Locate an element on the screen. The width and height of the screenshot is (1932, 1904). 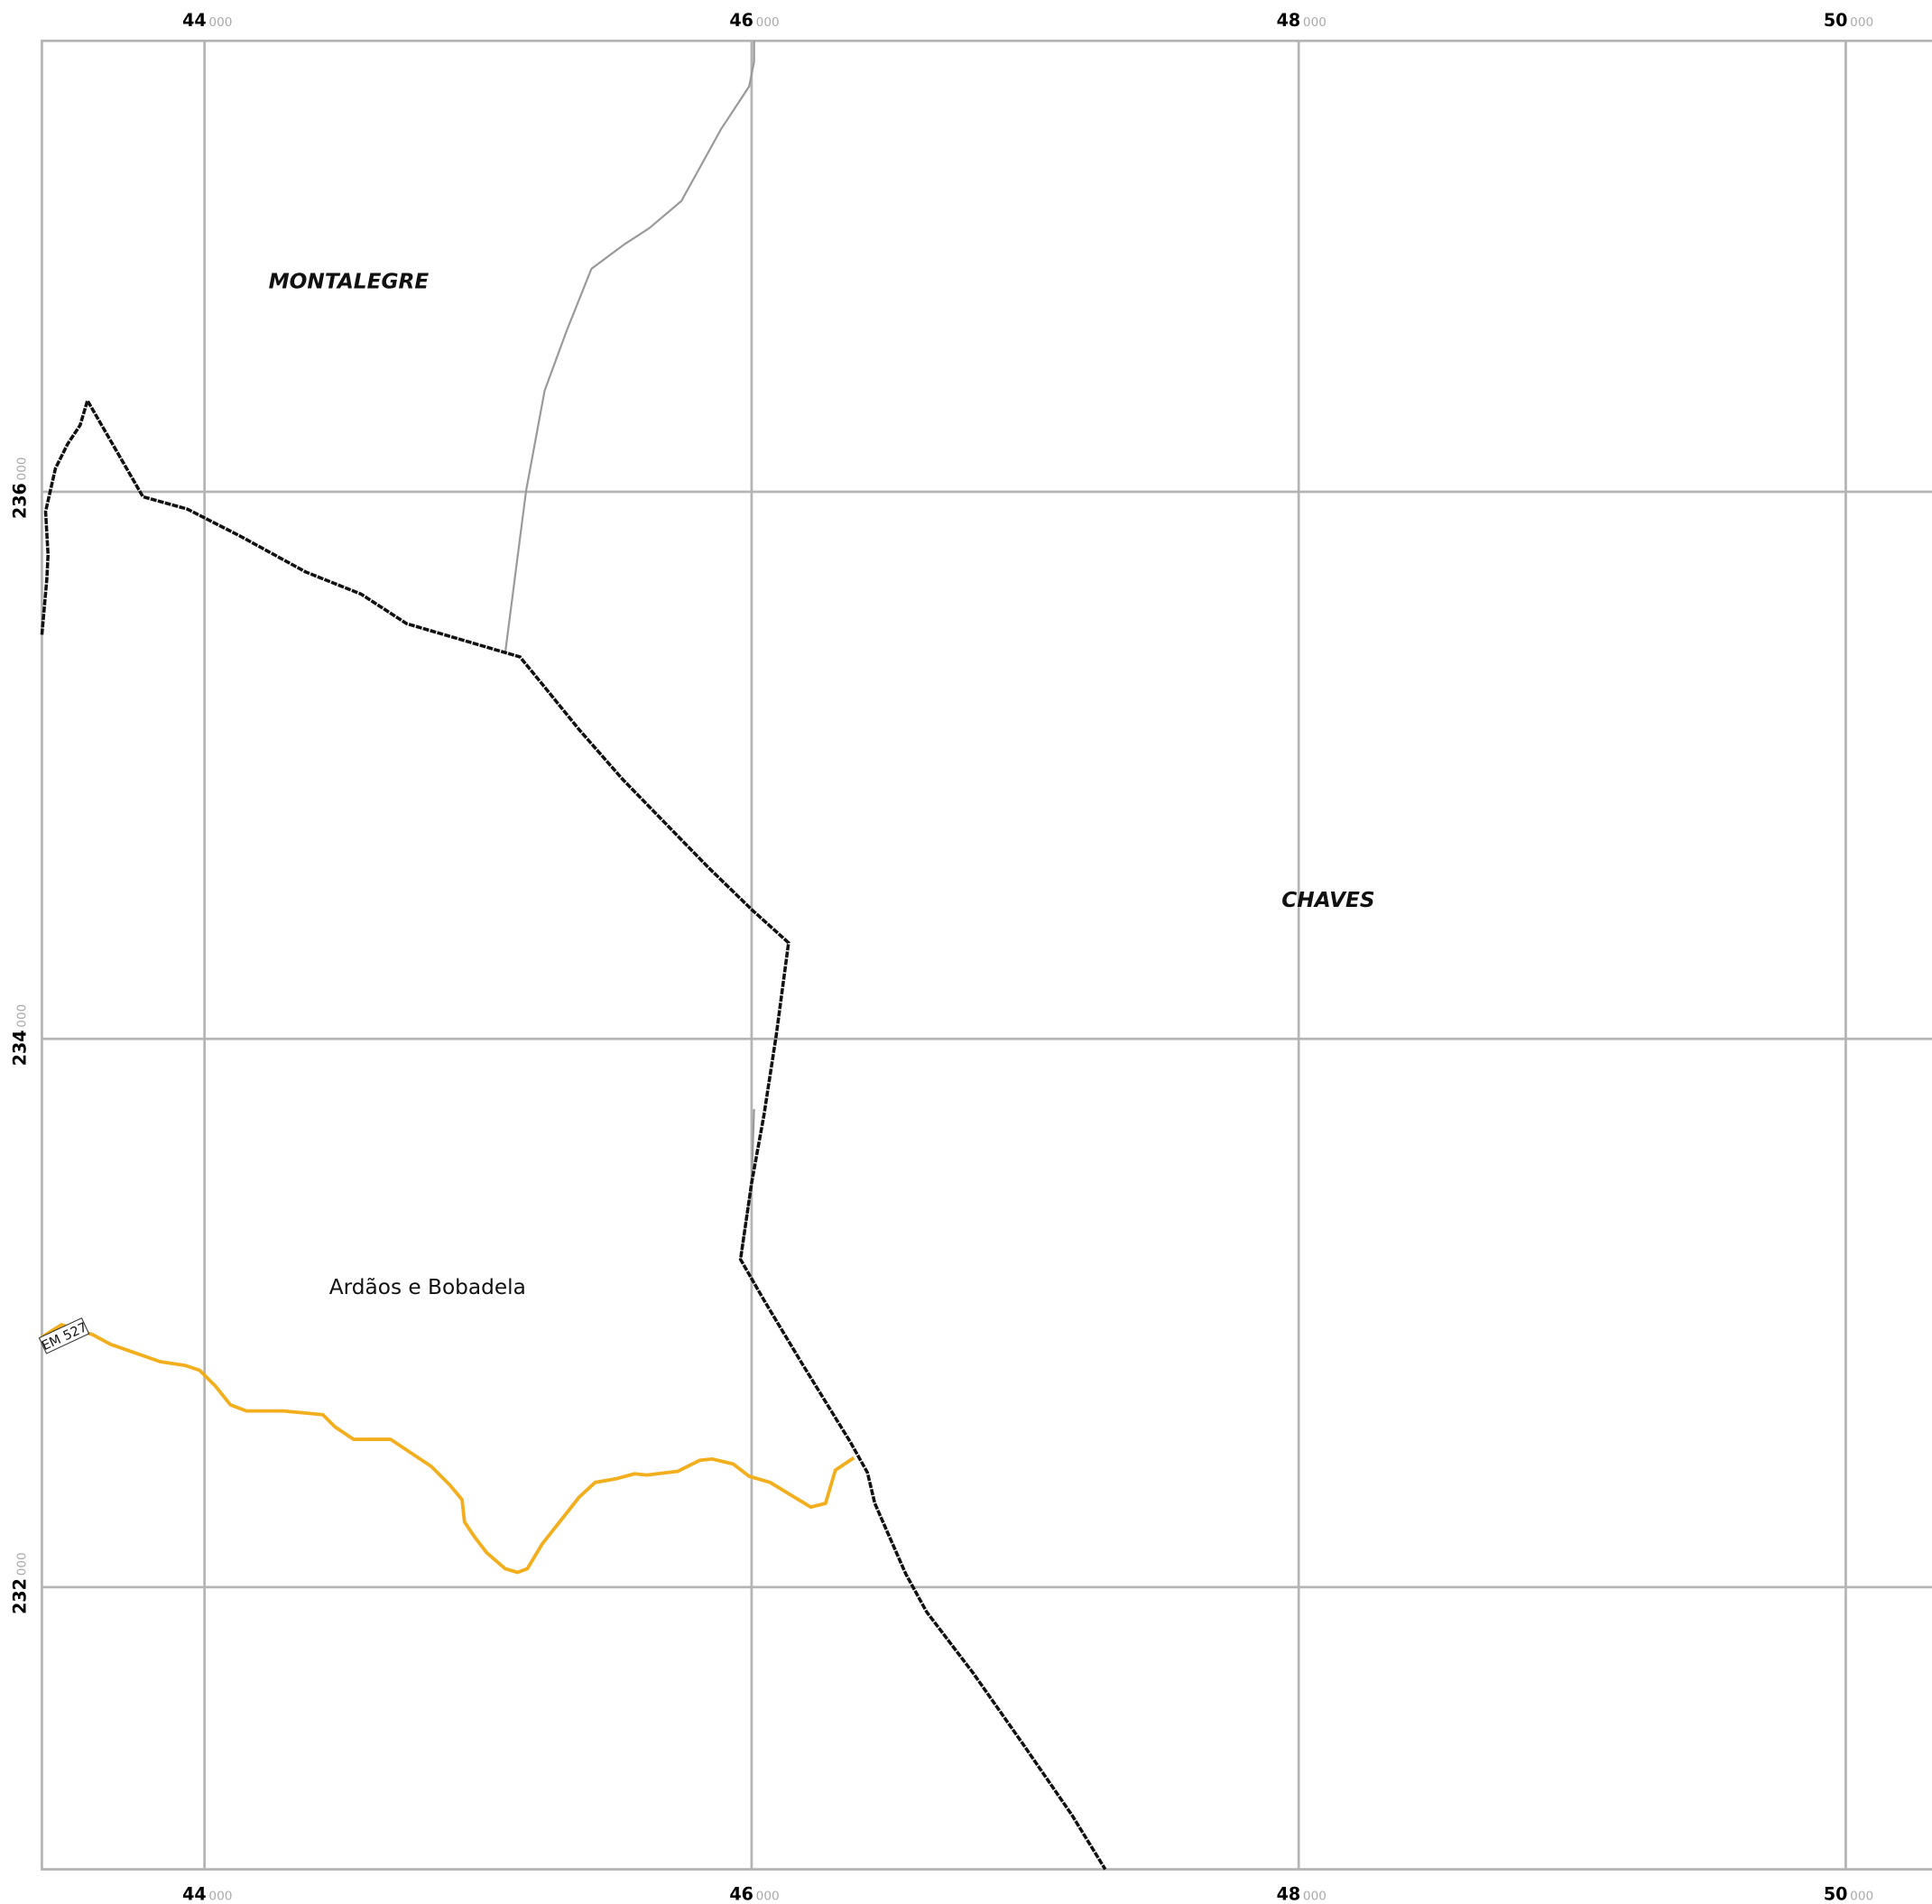
grid-label-major: 232 is located at coordinates (20, 1596).